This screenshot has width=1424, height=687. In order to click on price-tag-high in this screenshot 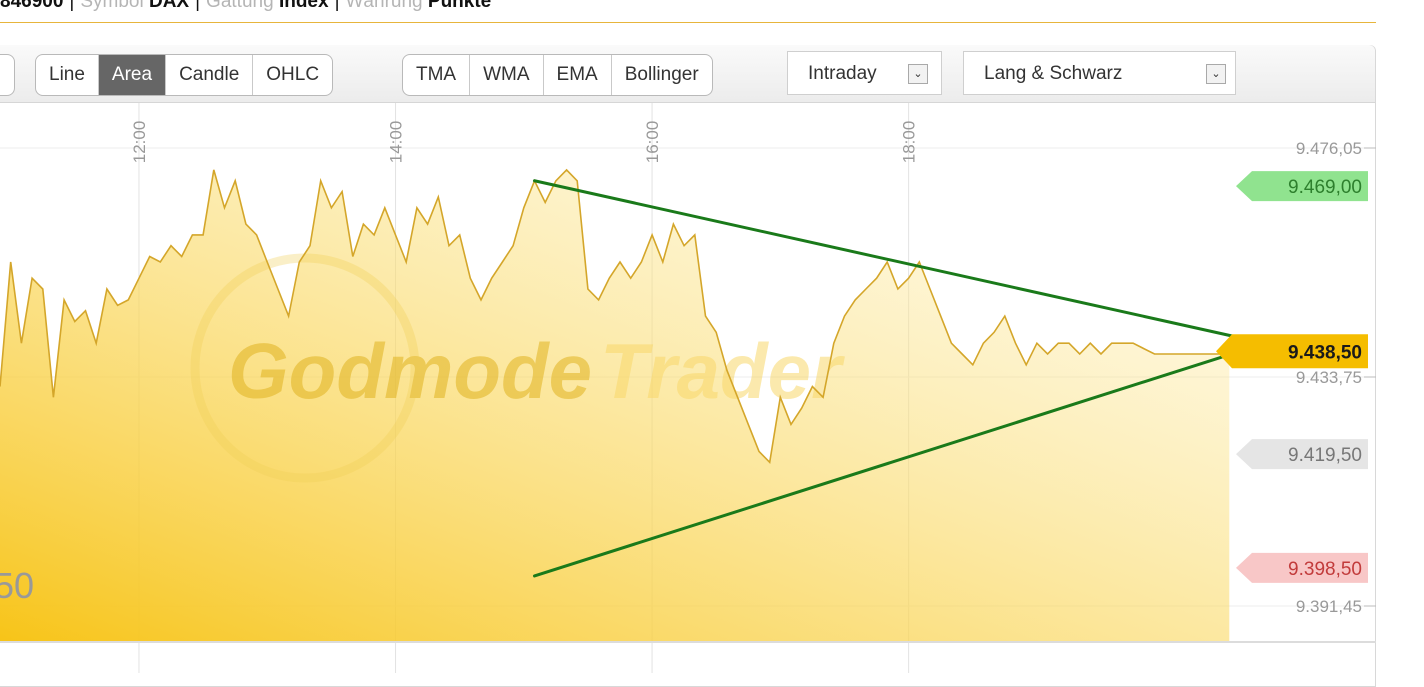, I will do `click(1302, 186)`.